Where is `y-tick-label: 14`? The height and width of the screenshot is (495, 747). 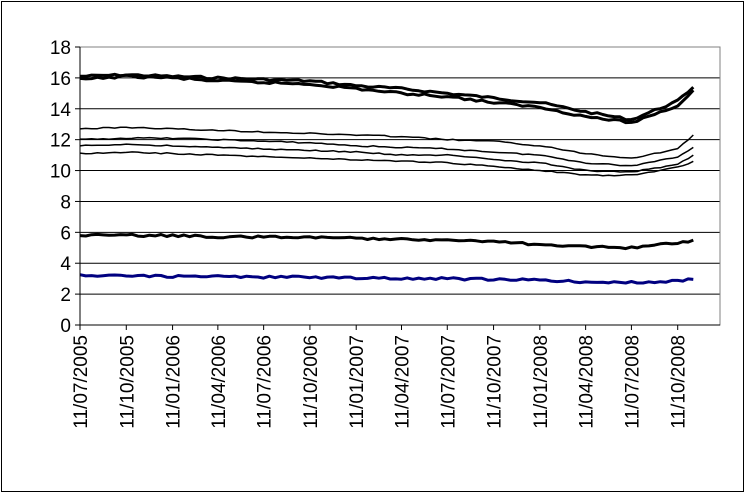
y-tick-label: 14 is located at coordinates (61, 110).